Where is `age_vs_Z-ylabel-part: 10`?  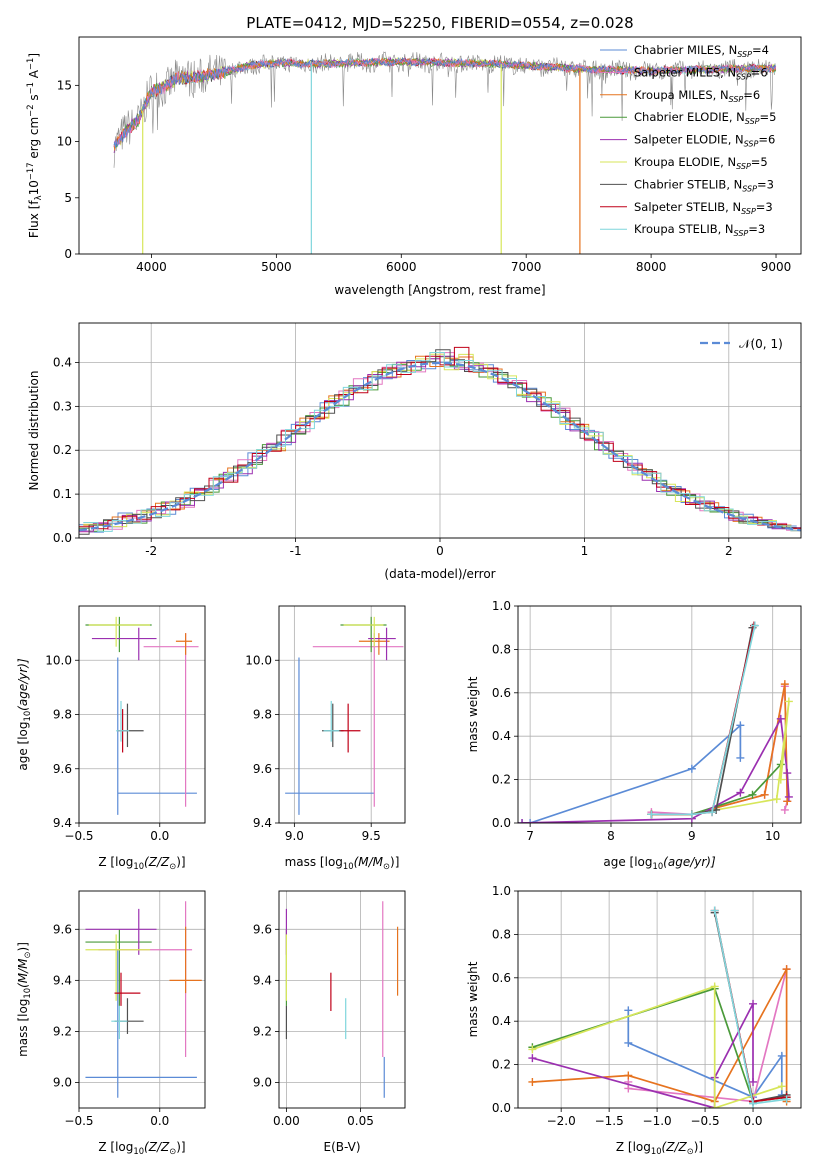 age_vs_Z-ylabel-part: 10 is located at coordinates (27, 716).